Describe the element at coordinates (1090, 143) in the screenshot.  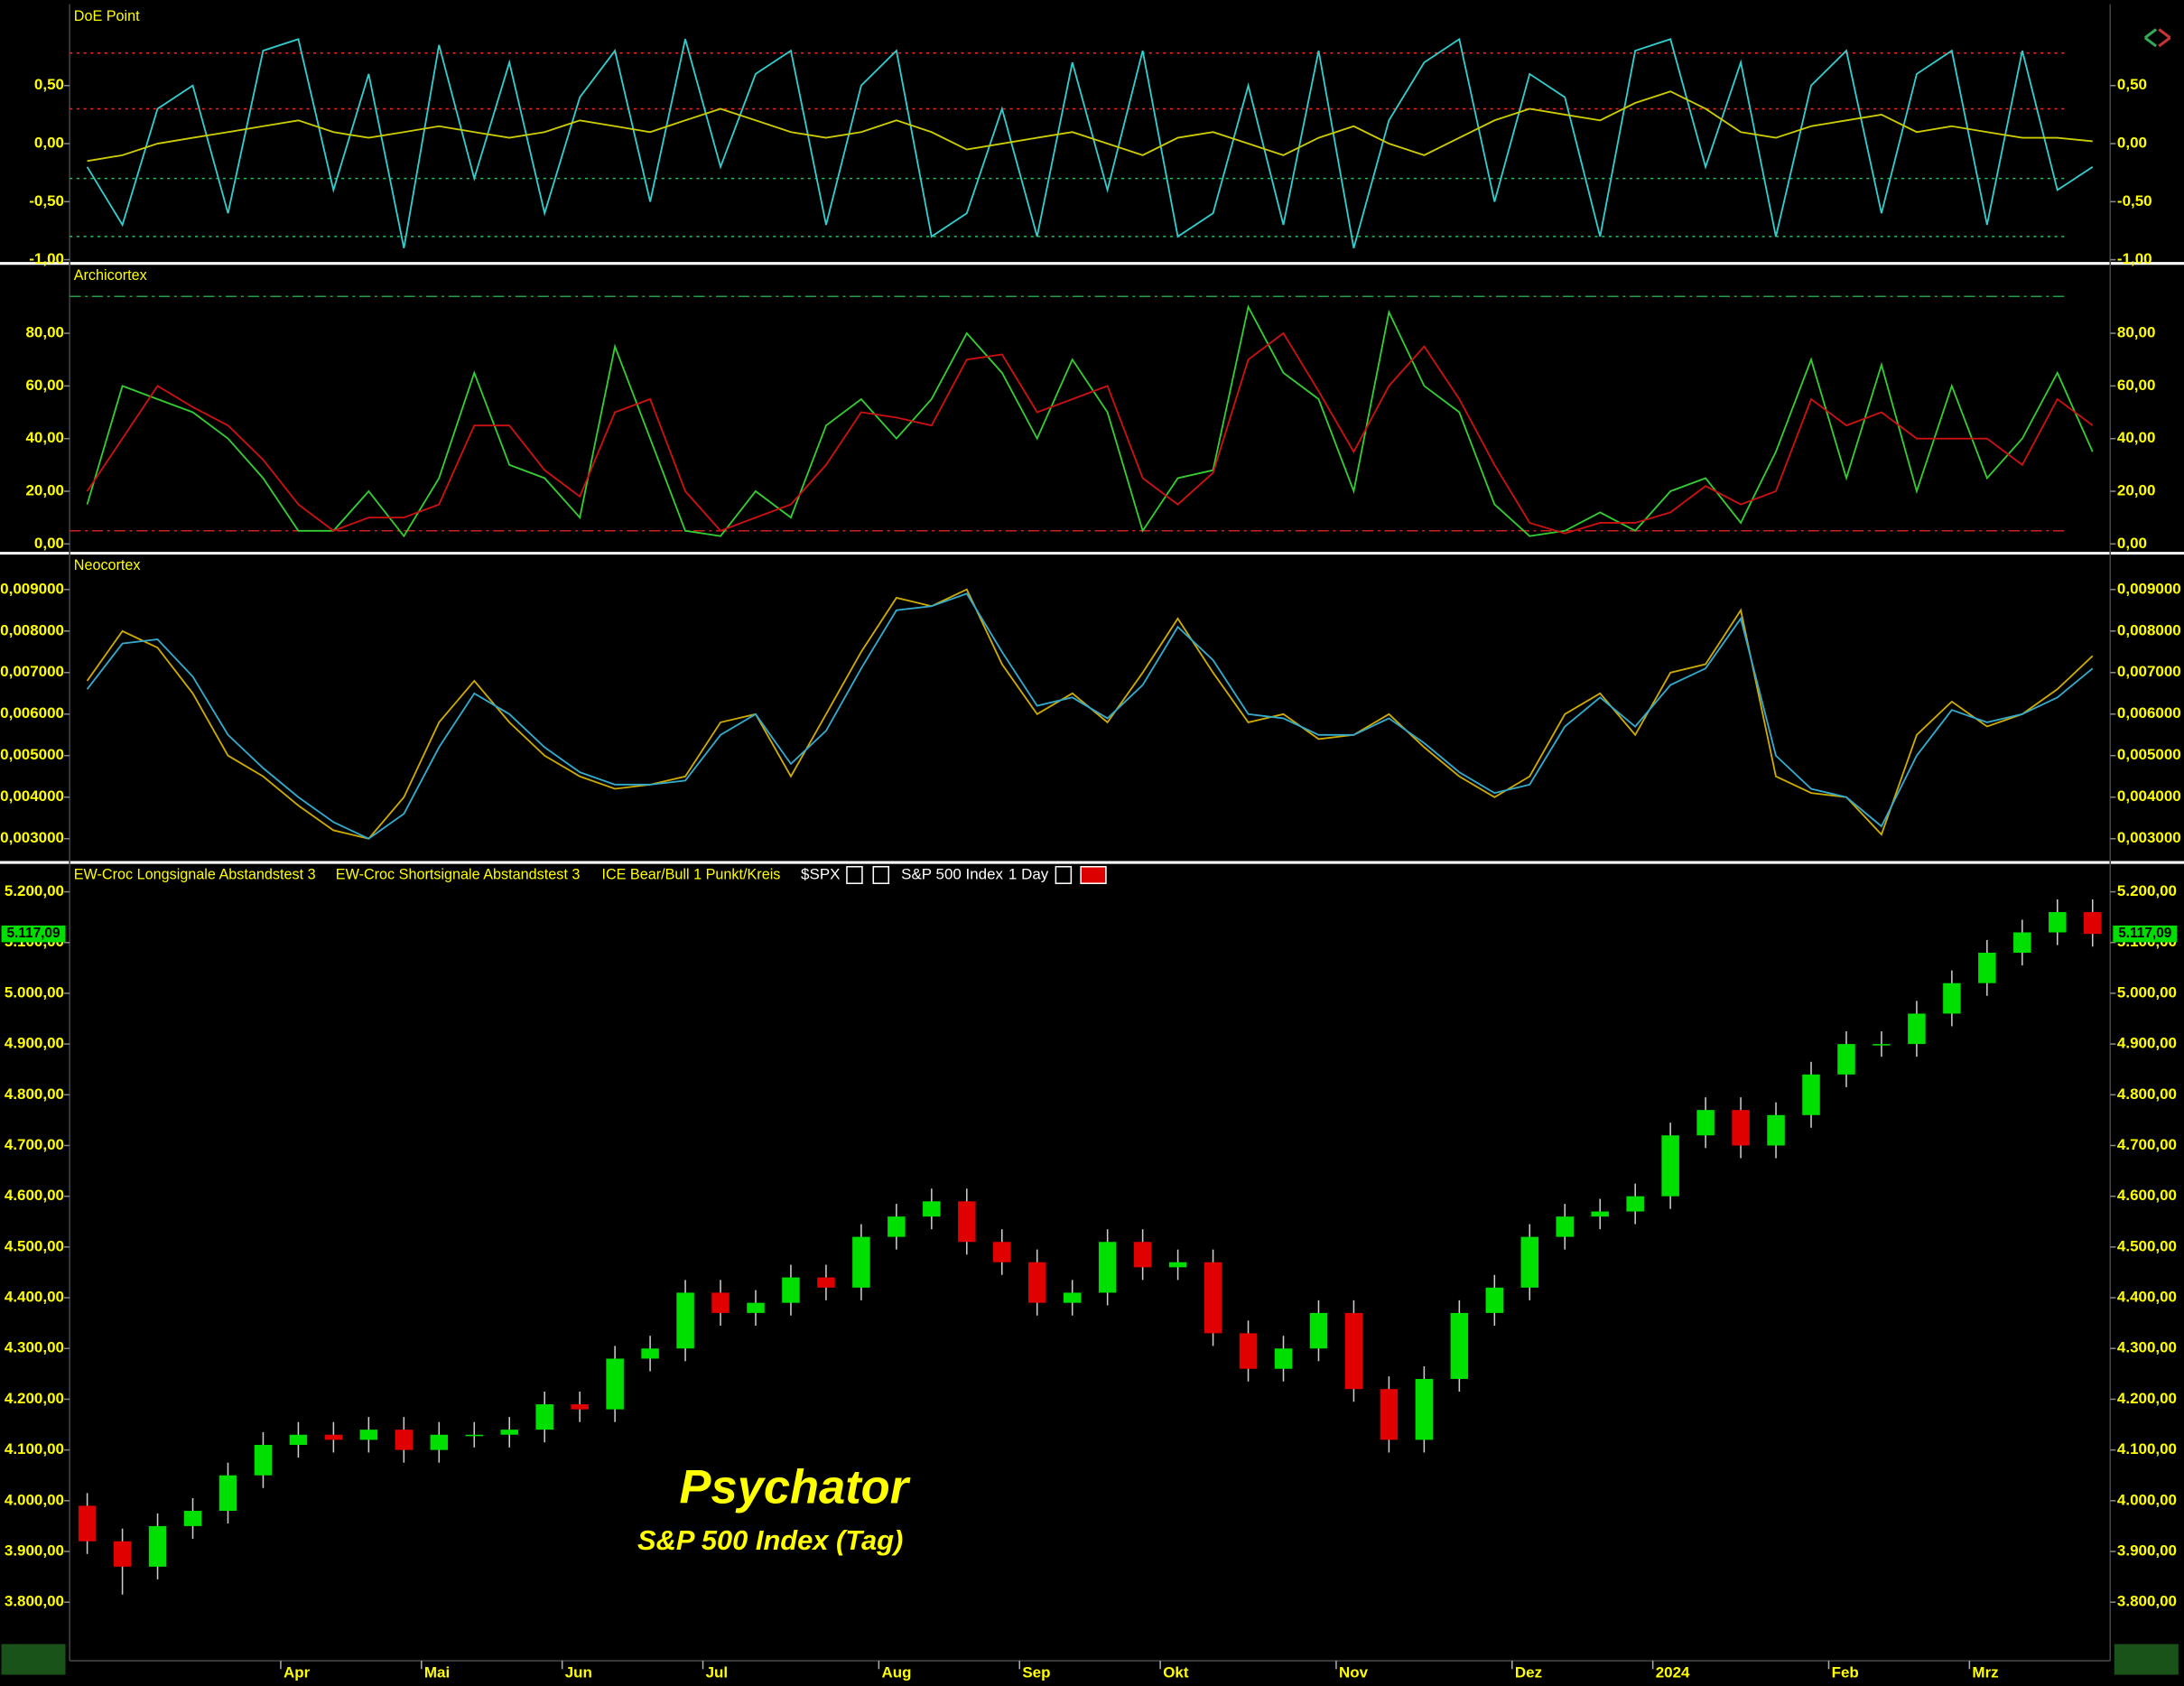
I see `series-line` at that location.